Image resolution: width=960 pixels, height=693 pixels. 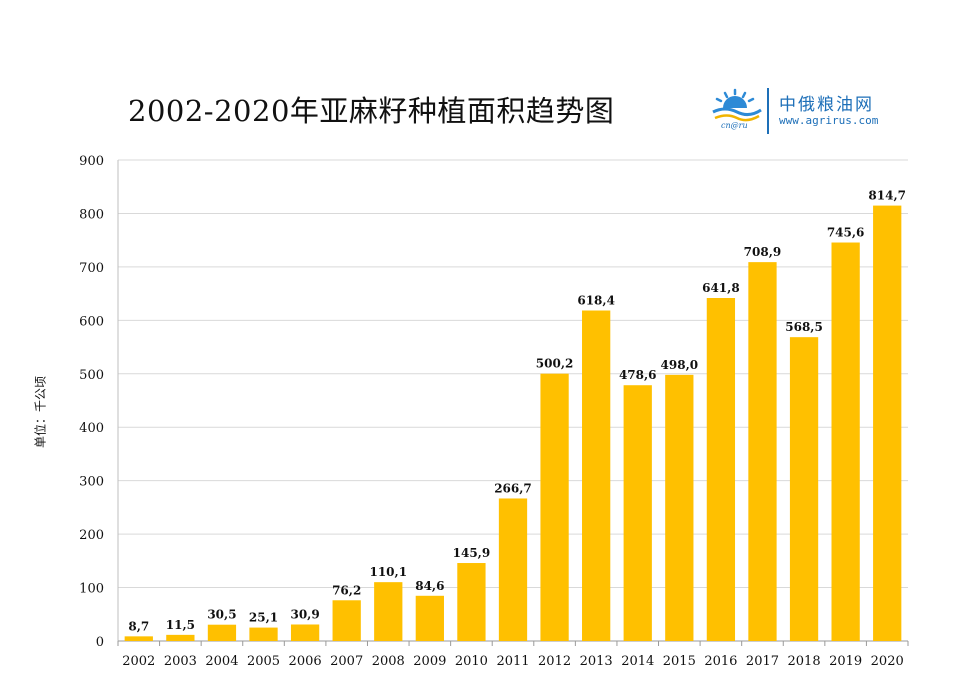 What do you see at coordinates (388, 661) in the screenshot?
I see `x-tick-label: 2008` at bounding box center [388, 661].